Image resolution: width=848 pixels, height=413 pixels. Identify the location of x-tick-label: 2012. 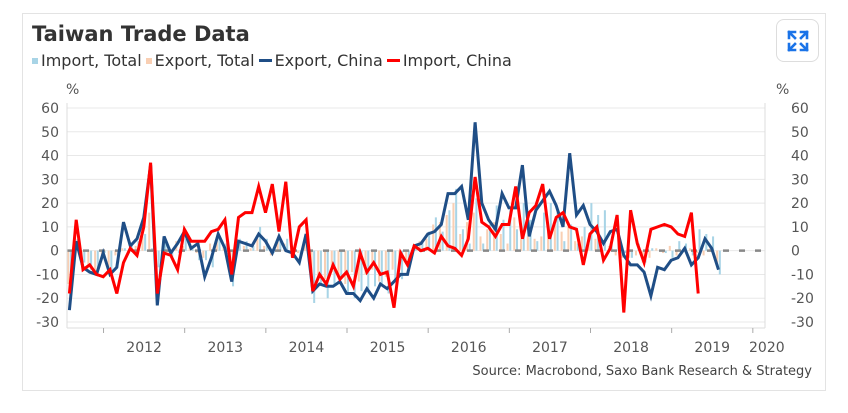
(144, 348).